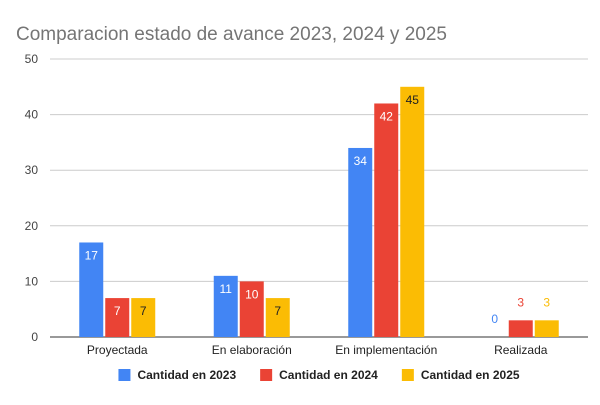 Image resolution: width=600 pixels, height=405 pixels. What do you see at coordinates (387, 116) in the screenshot?
I see `data-label: 42` at bounding box center [387, 116].